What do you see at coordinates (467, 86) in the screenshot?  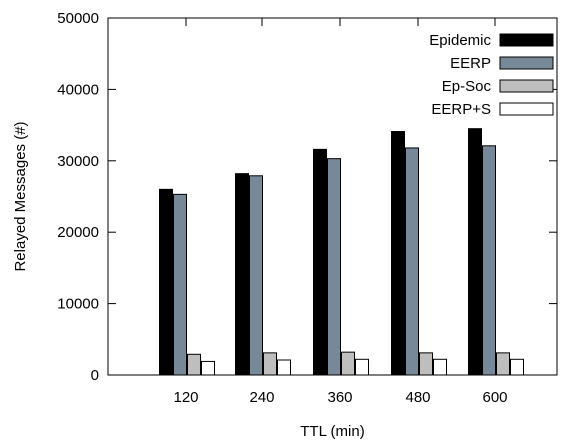 I see `legend-label: Ep-Soc` at bounding box center [467, 86].